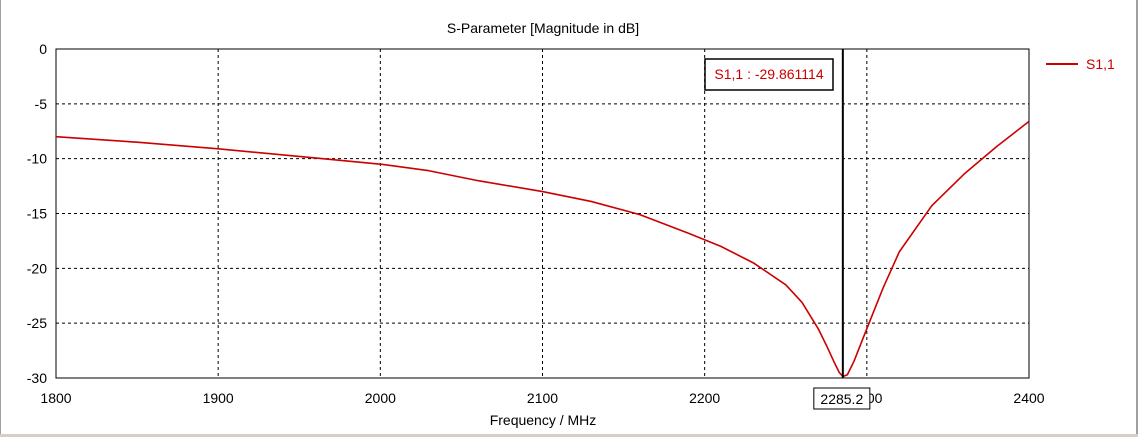 This screenshot has width=1138, height=437. What do you see at coordinates (704, 398) in the screenshot?
I see `x-tick-label: 2200` at bounding box center [704, 398].